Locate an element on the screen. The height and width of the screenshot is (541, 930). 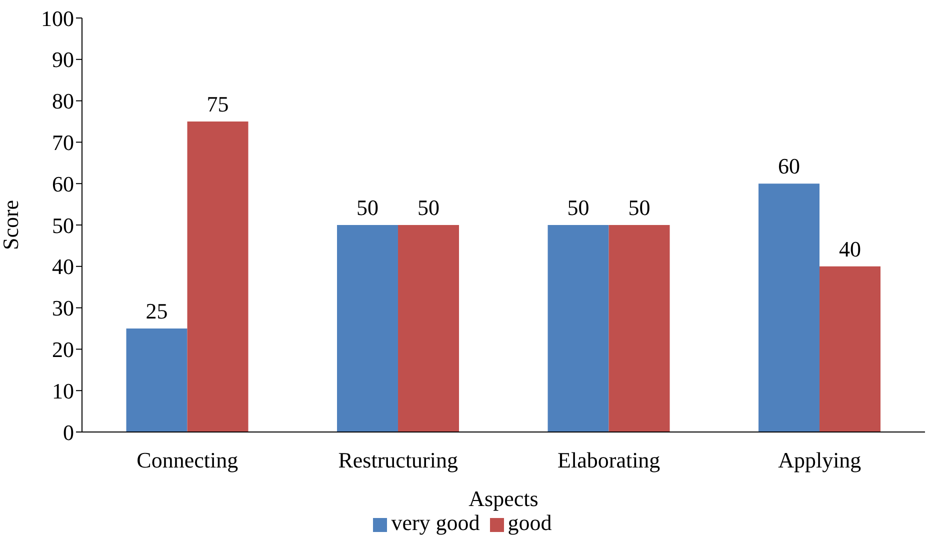
y-tick-label: 40 is located at coordinates (63, 267).